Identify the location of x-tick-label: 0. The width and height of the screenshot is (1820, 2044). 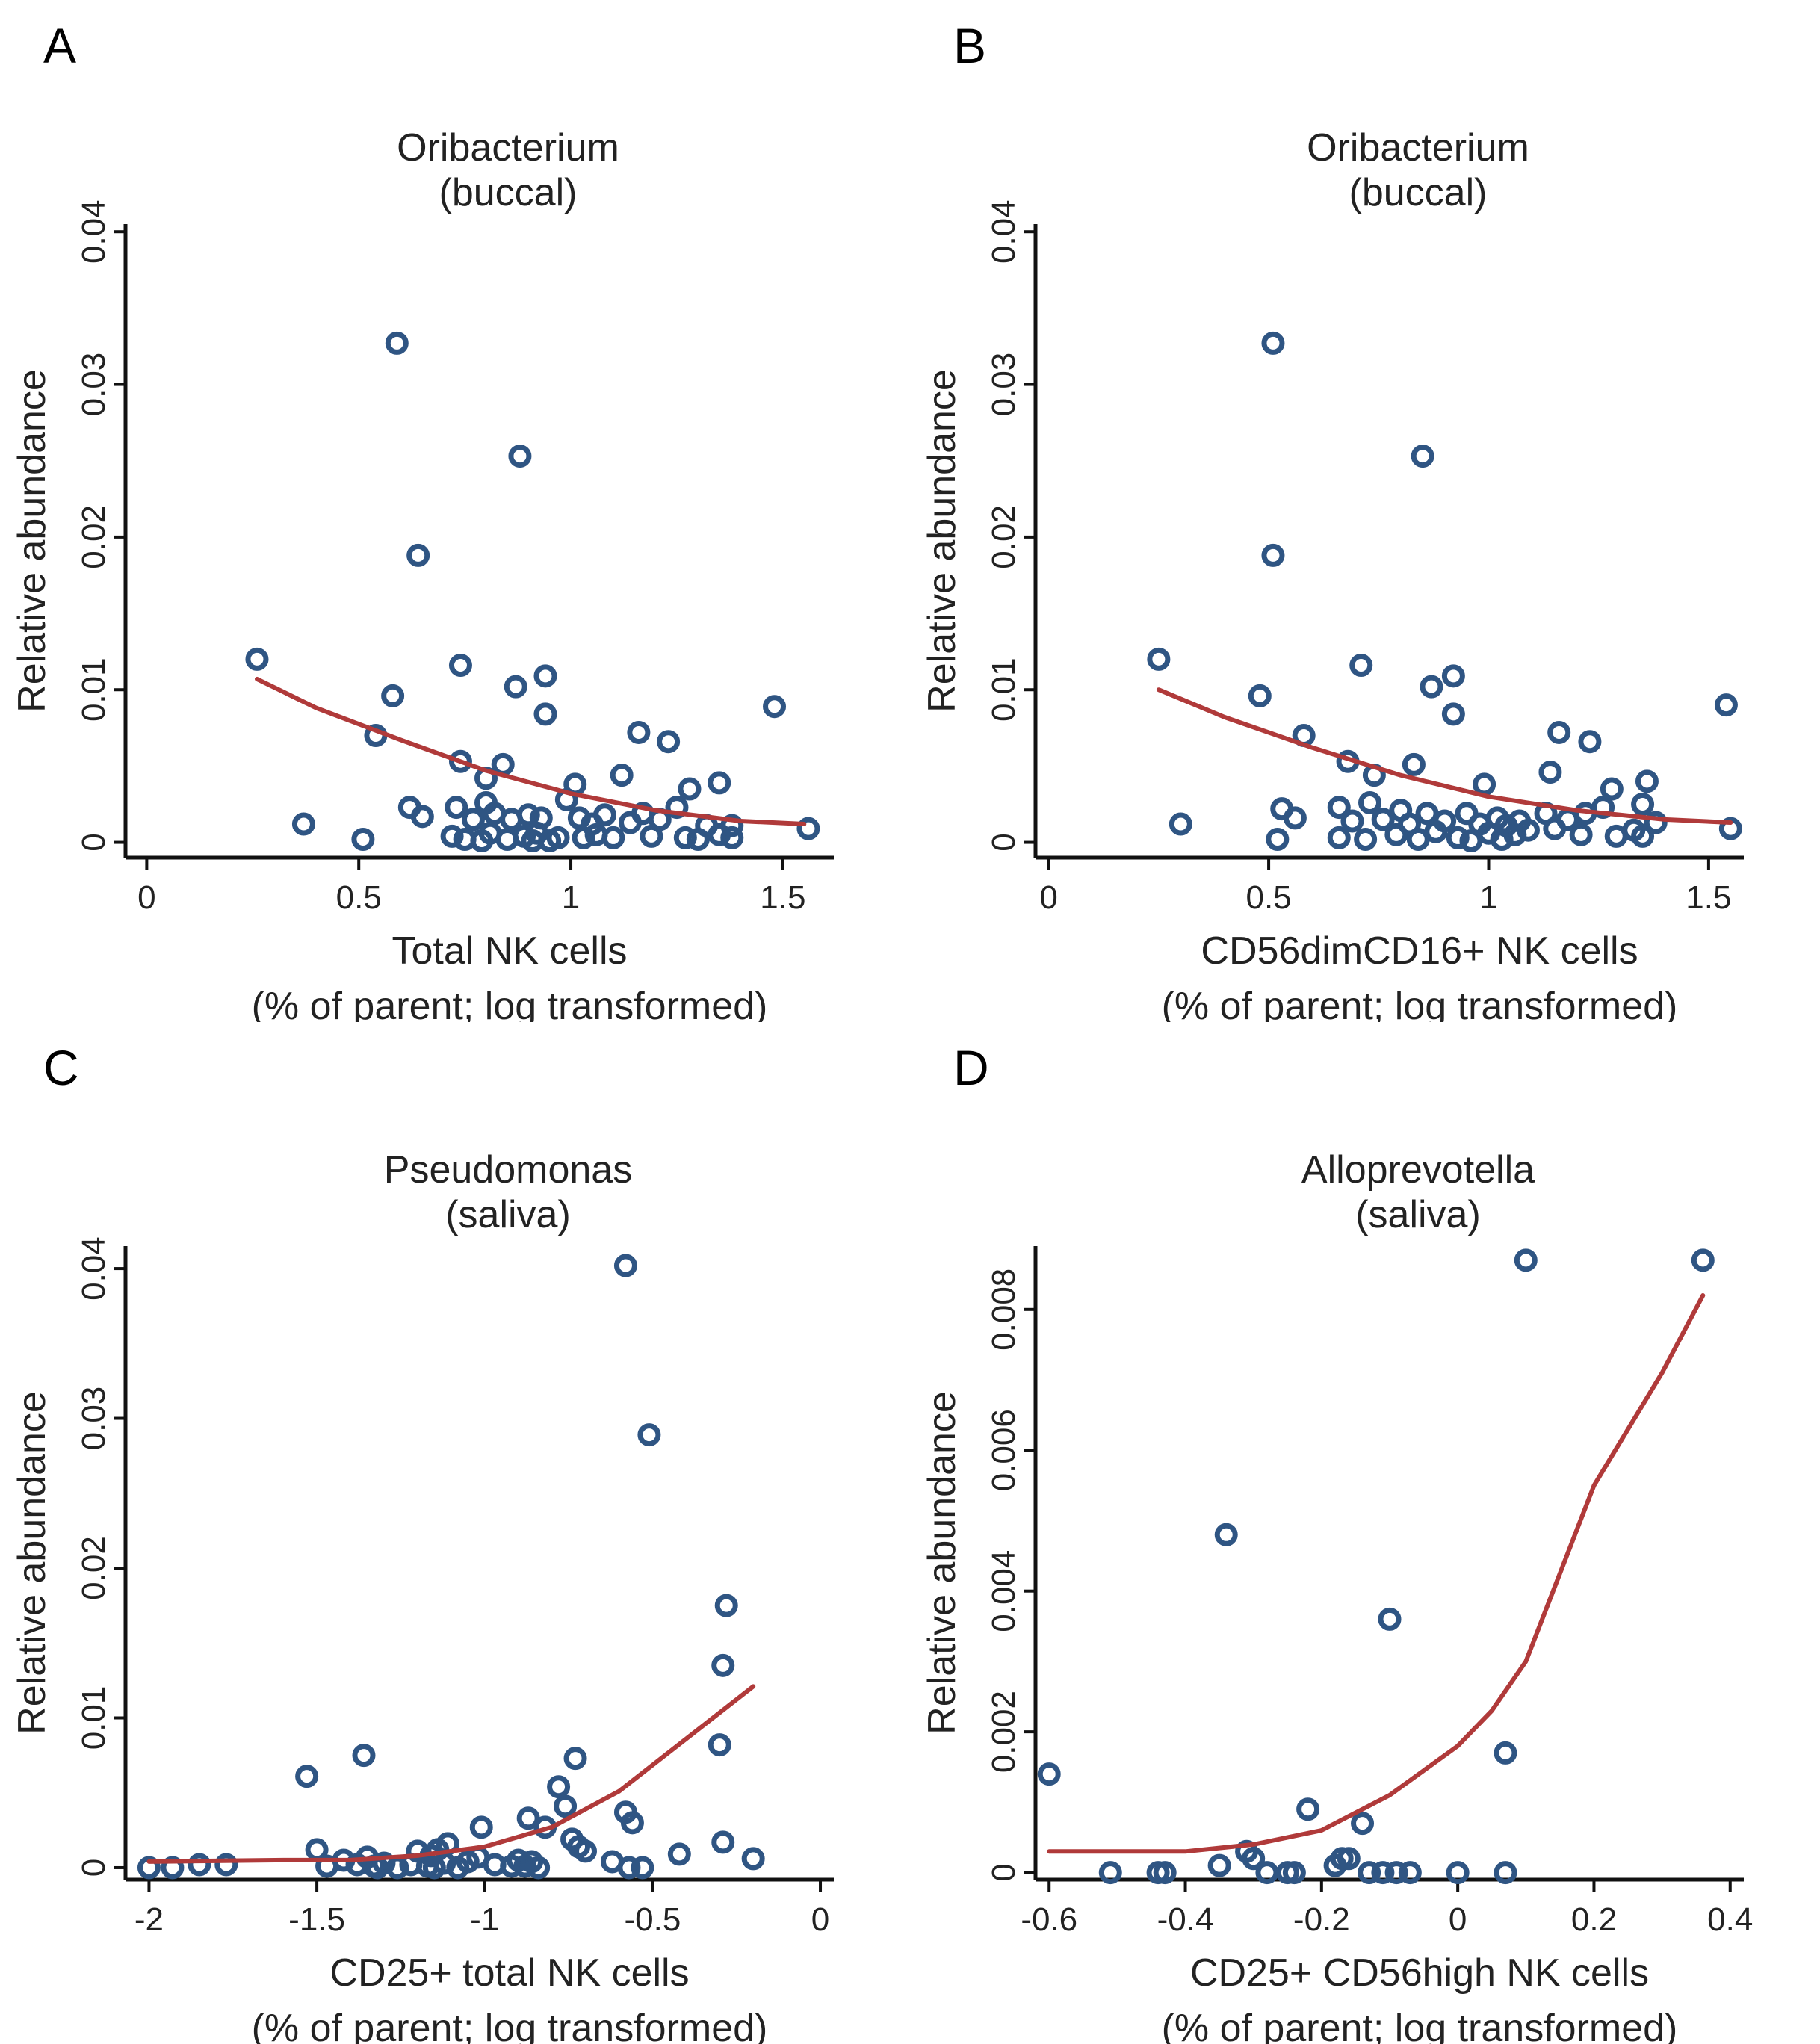
(146, 897).